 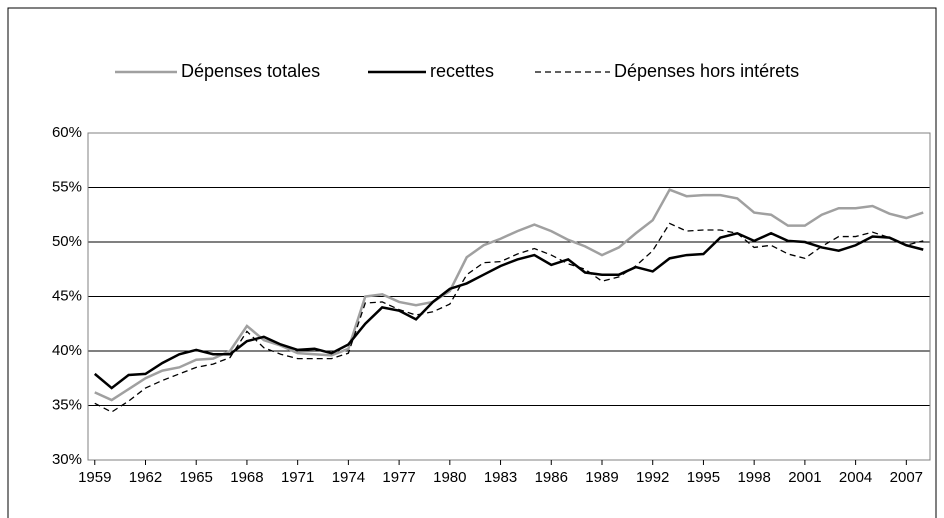 What do you see at coordinates (601, 477) in the screenshot?
I see `x-tick-label: 1989` at bounding box center [601, 477].